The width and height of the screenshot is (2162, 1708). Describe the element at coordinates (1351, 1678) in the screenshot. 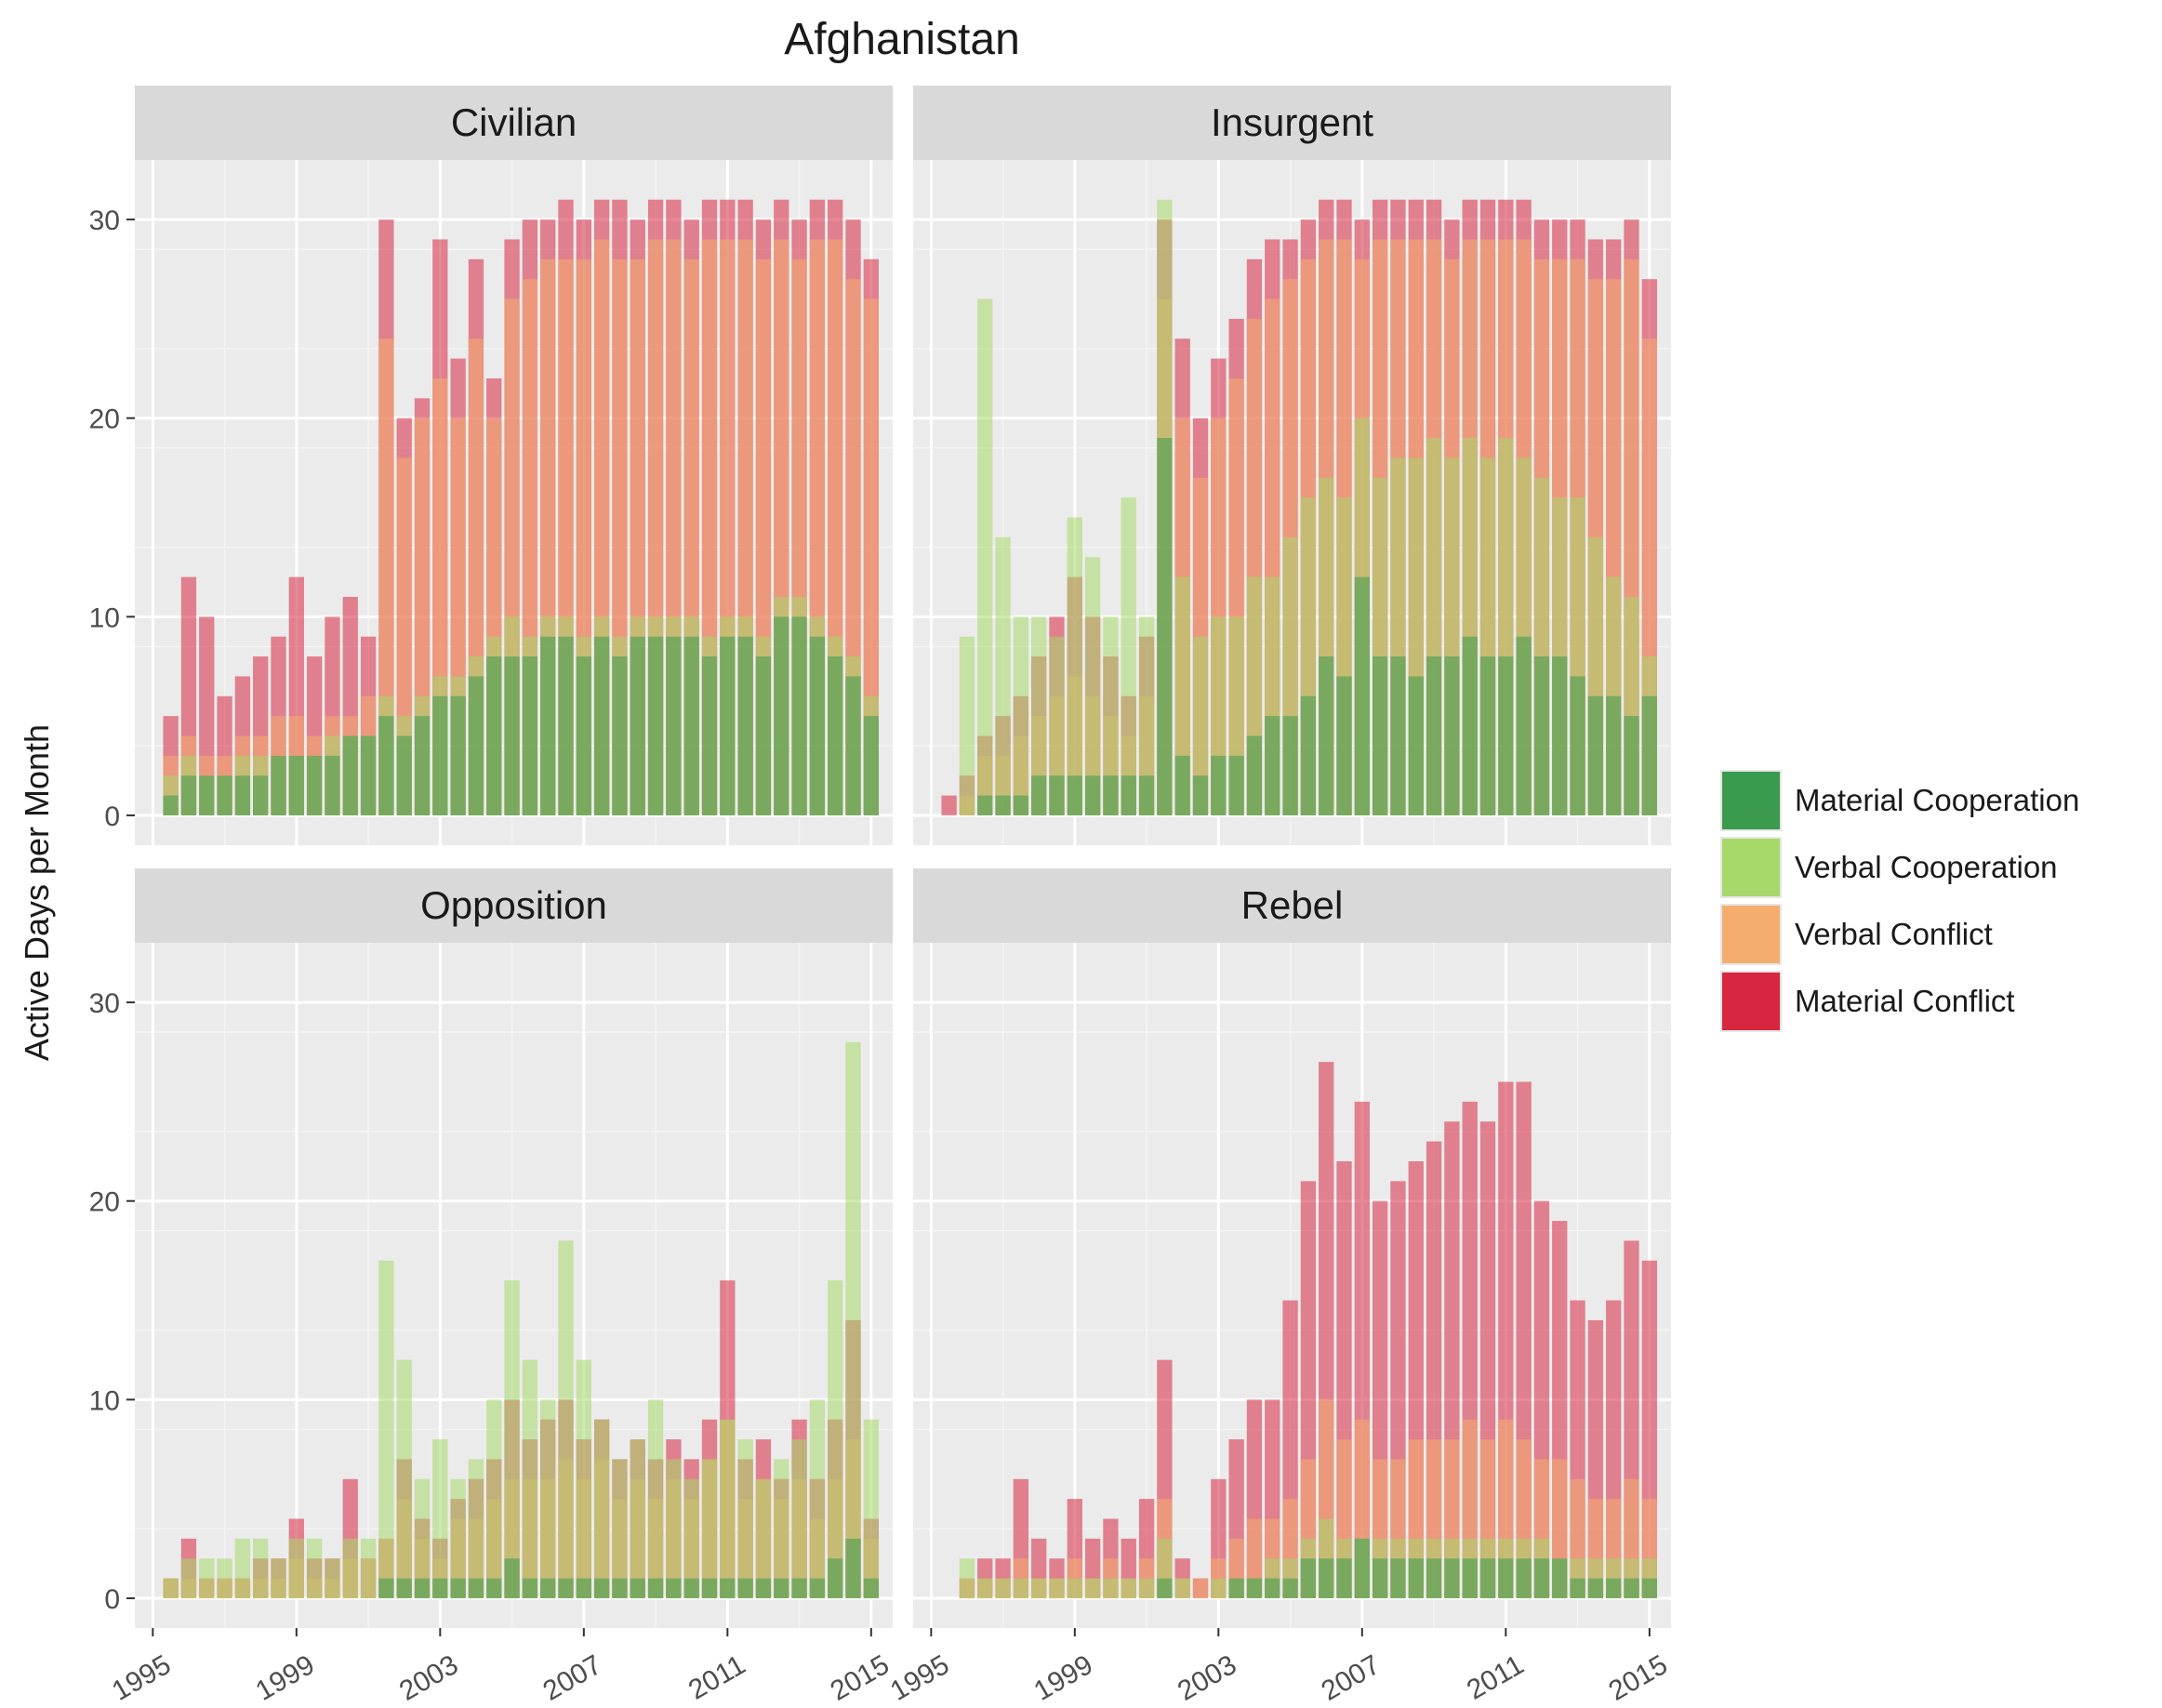

I see `x-tick-label: 2007` at that location.